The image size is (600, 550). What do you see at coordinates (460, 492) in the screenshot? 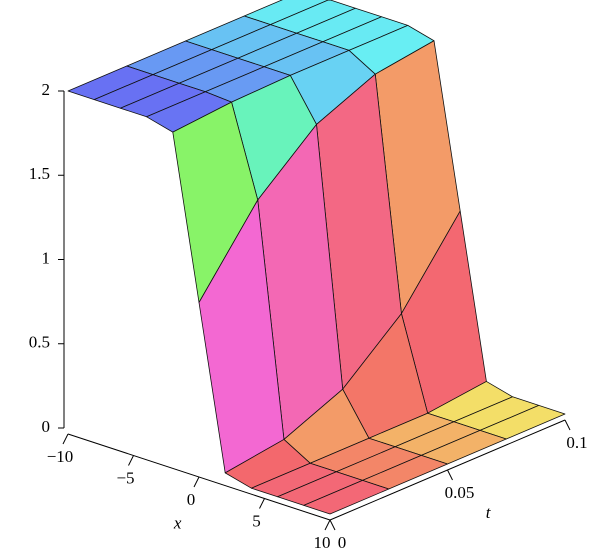
I see `t-tick-label: 0.05` at bounding box center [460, 492].